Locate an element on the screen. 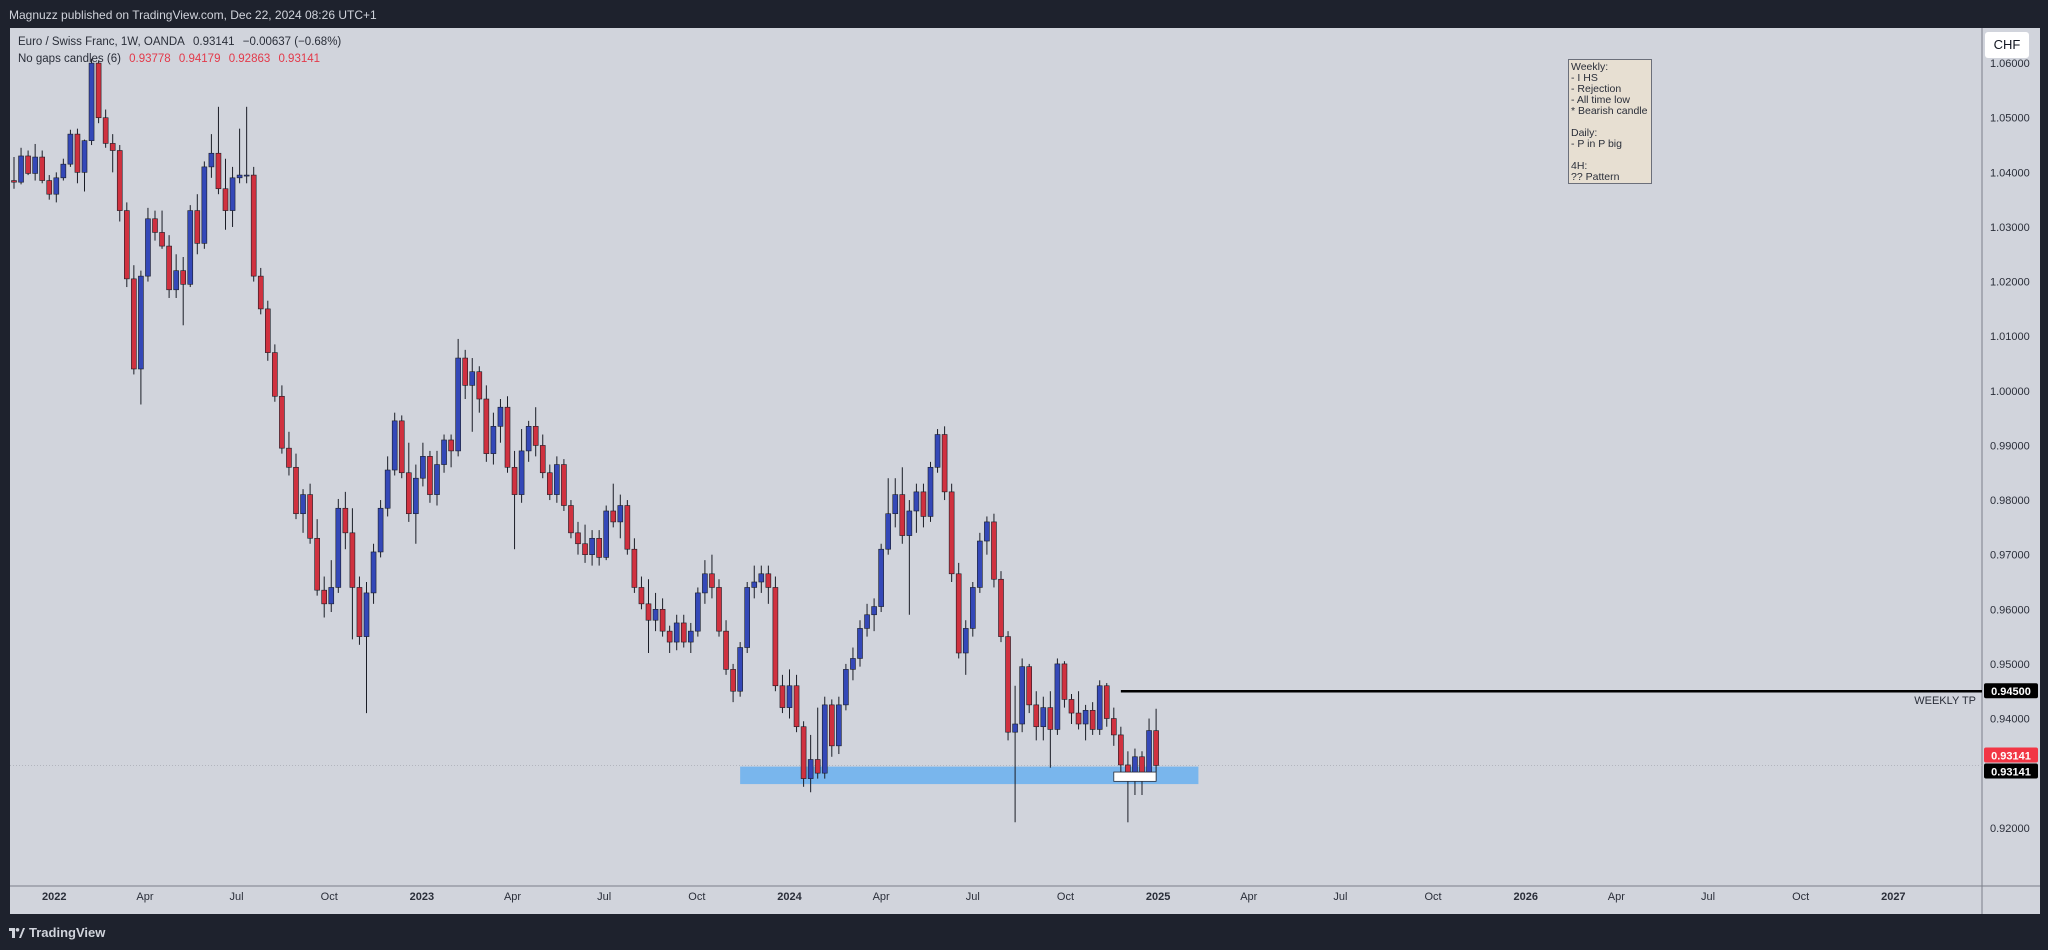 This screenshot has width=2048, height=950. price-tick-label: 0.95000 is located at coordinates (2010, 665).